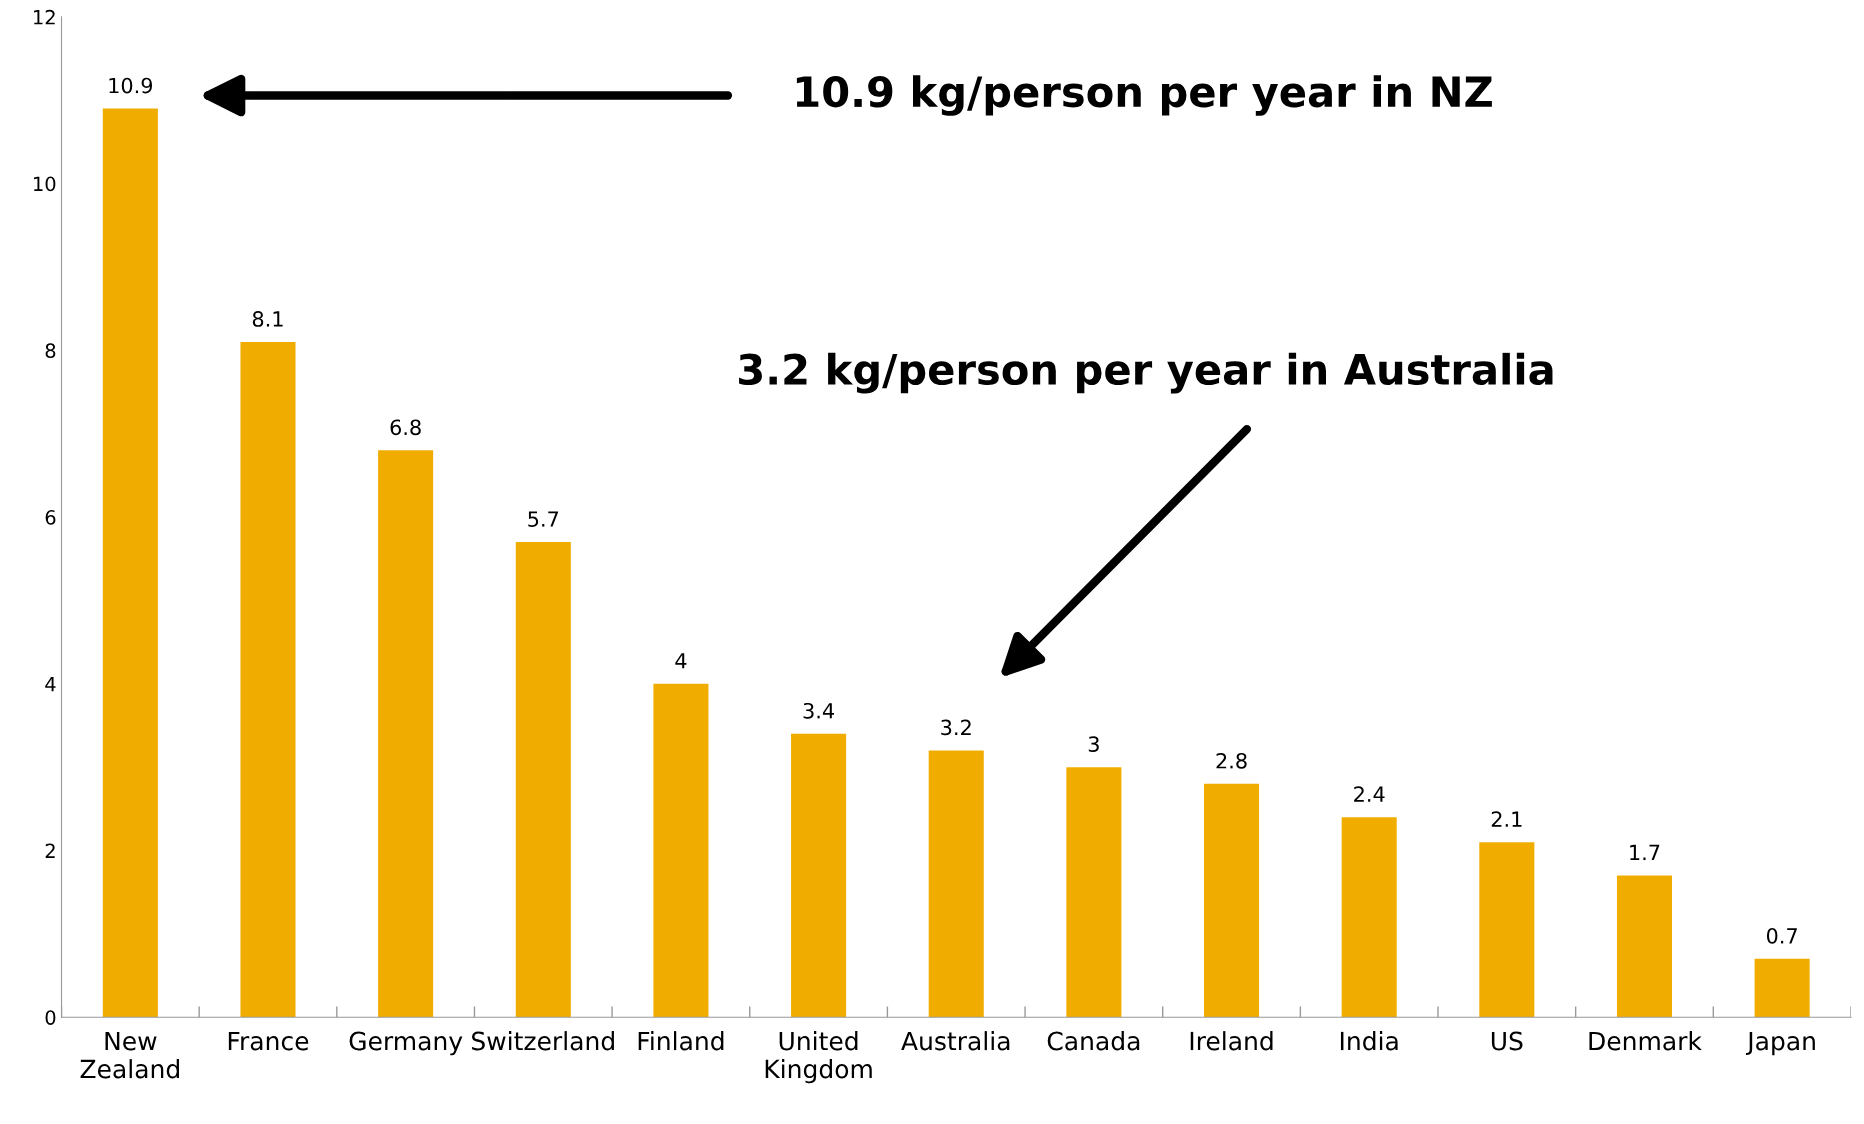 Image resolution: width=1864 pixels, height=1124 pixels. I want to click on data-label: 3.2, so click(956, 727).